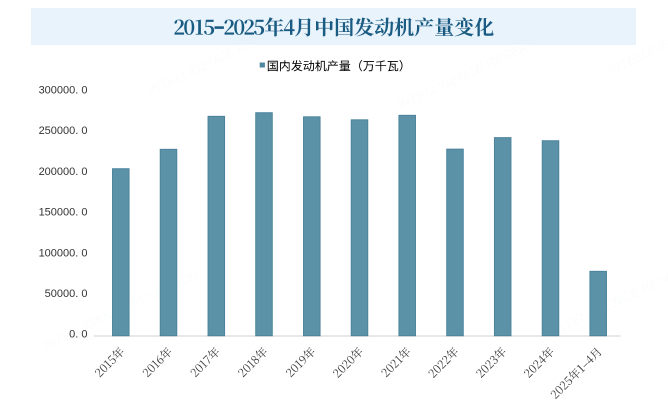 This screenshot has height=407, width=668. What do you see at coordinates (63, 131) in the screenshot?
I see `svg-text: 250000. 0` at bounding box center [63, 131].